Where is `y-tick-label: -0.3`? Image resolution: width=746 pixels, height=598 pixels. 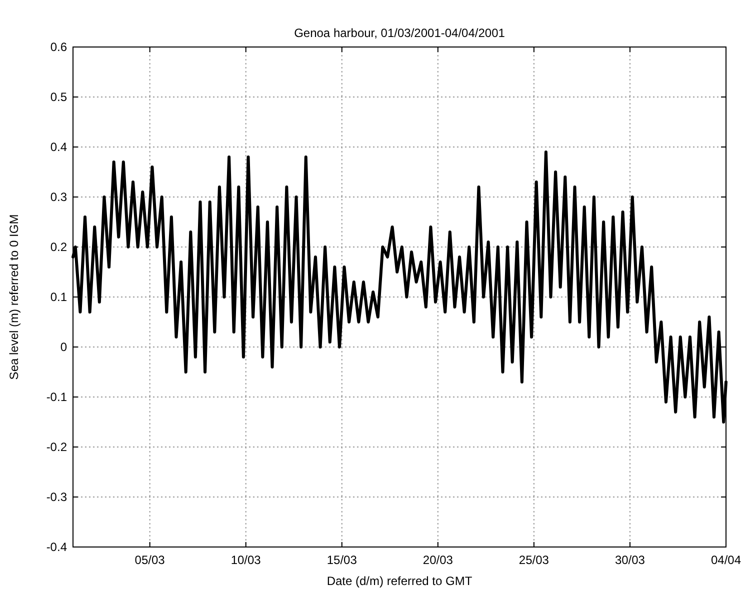
y-tick-label: -0.3 is located at coordinates (57, 497).